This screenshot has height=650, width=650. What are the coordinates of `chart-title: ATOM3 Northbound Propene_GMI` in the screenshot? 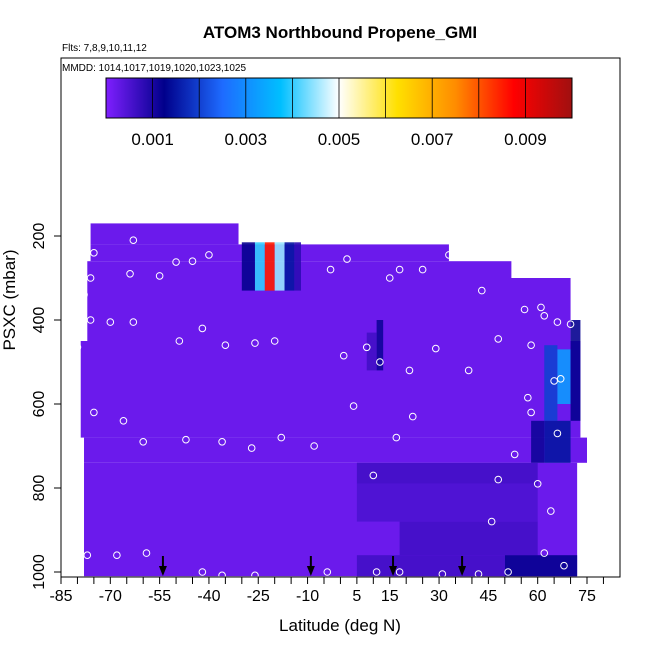 It's located at (340, 32).